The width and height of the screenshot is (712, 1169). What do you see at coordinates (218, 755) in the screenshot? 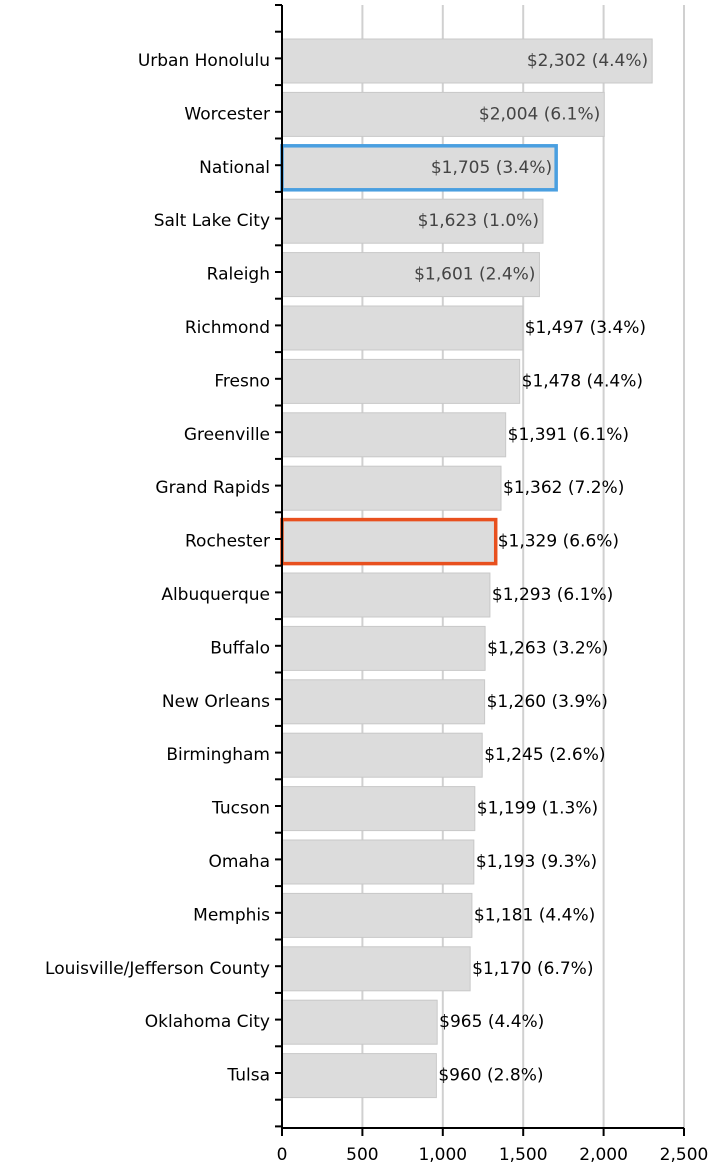
I see `category-label: Birmingham` at bounding box center [218, 755].